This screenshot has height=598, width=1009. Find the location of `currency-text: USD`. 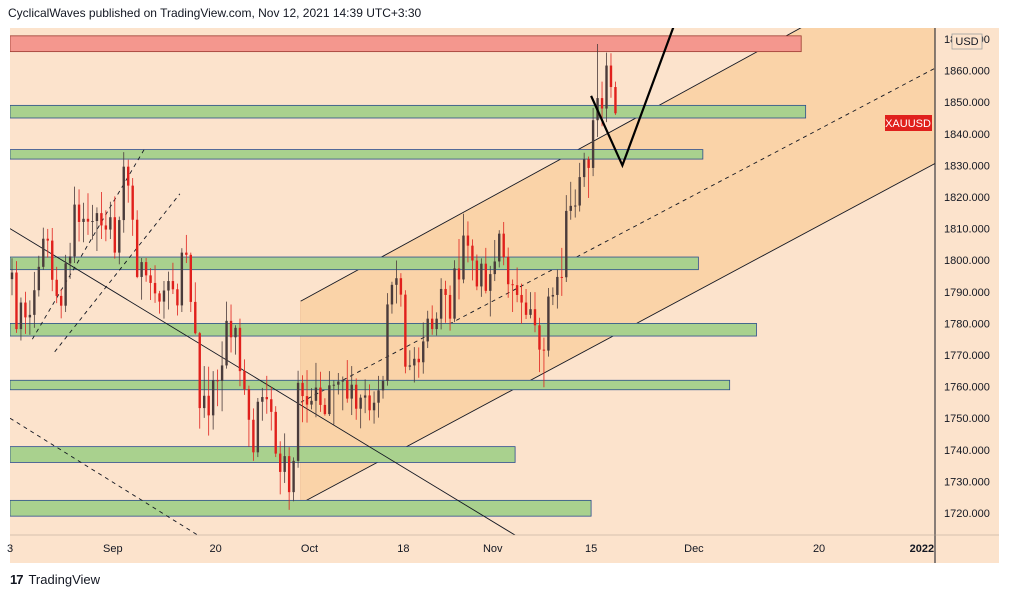

currency-text: USD is located at coordinates (966, 42).